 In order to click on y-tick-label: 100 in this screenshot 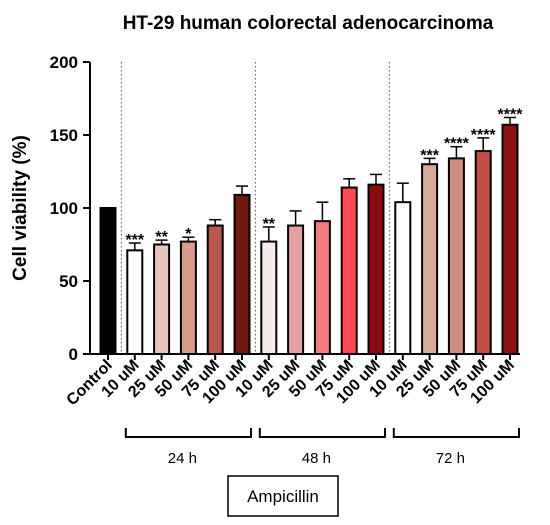, I will do `click(64, 208)`.